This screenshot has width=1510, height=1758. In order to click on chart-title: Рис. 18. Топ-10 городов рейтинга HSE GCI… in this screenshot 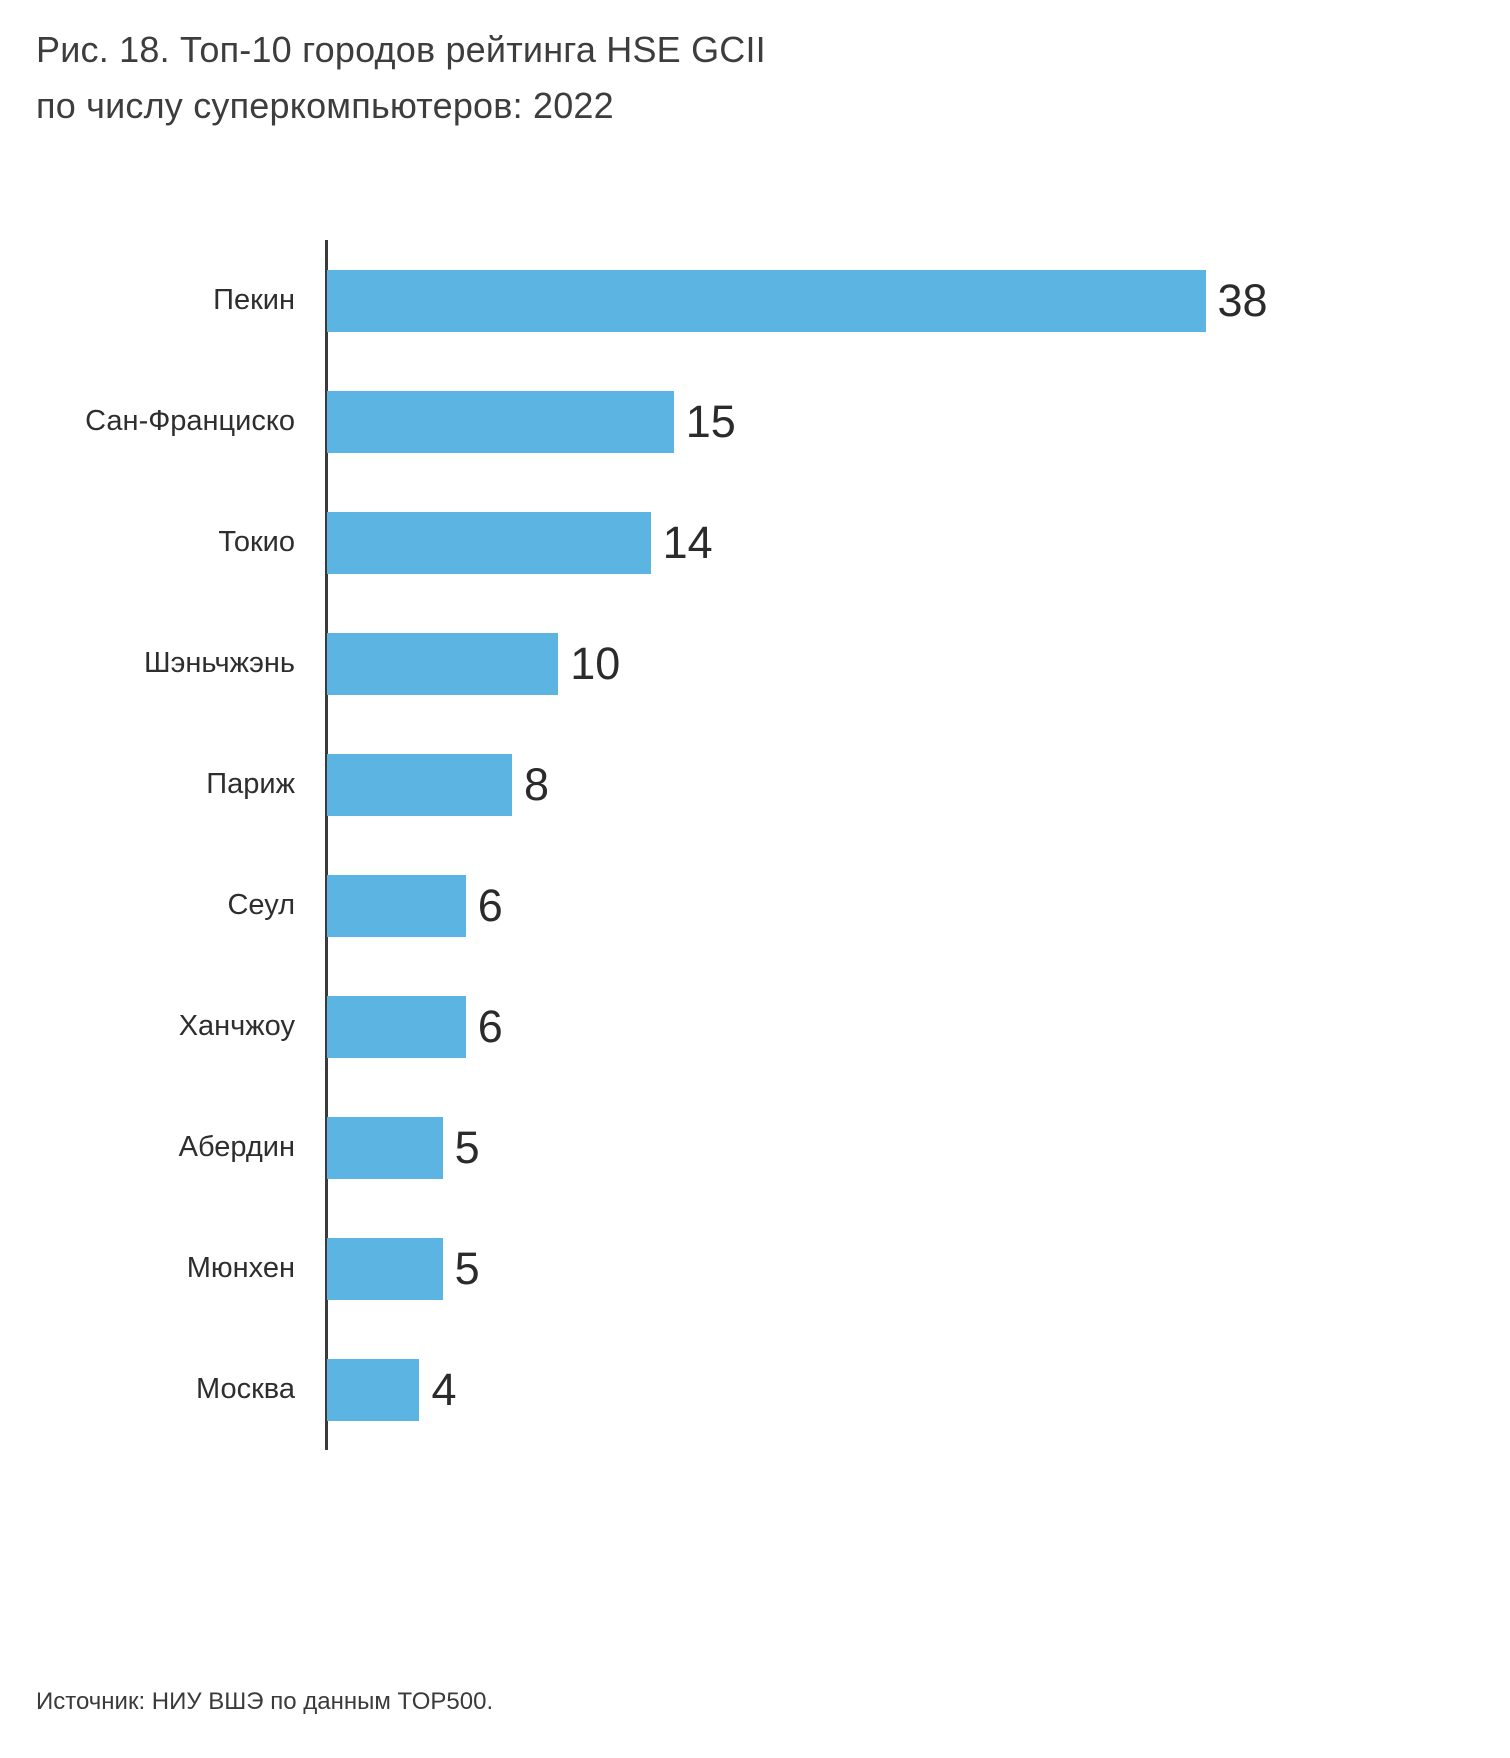, I will do `click(743, 78)`.